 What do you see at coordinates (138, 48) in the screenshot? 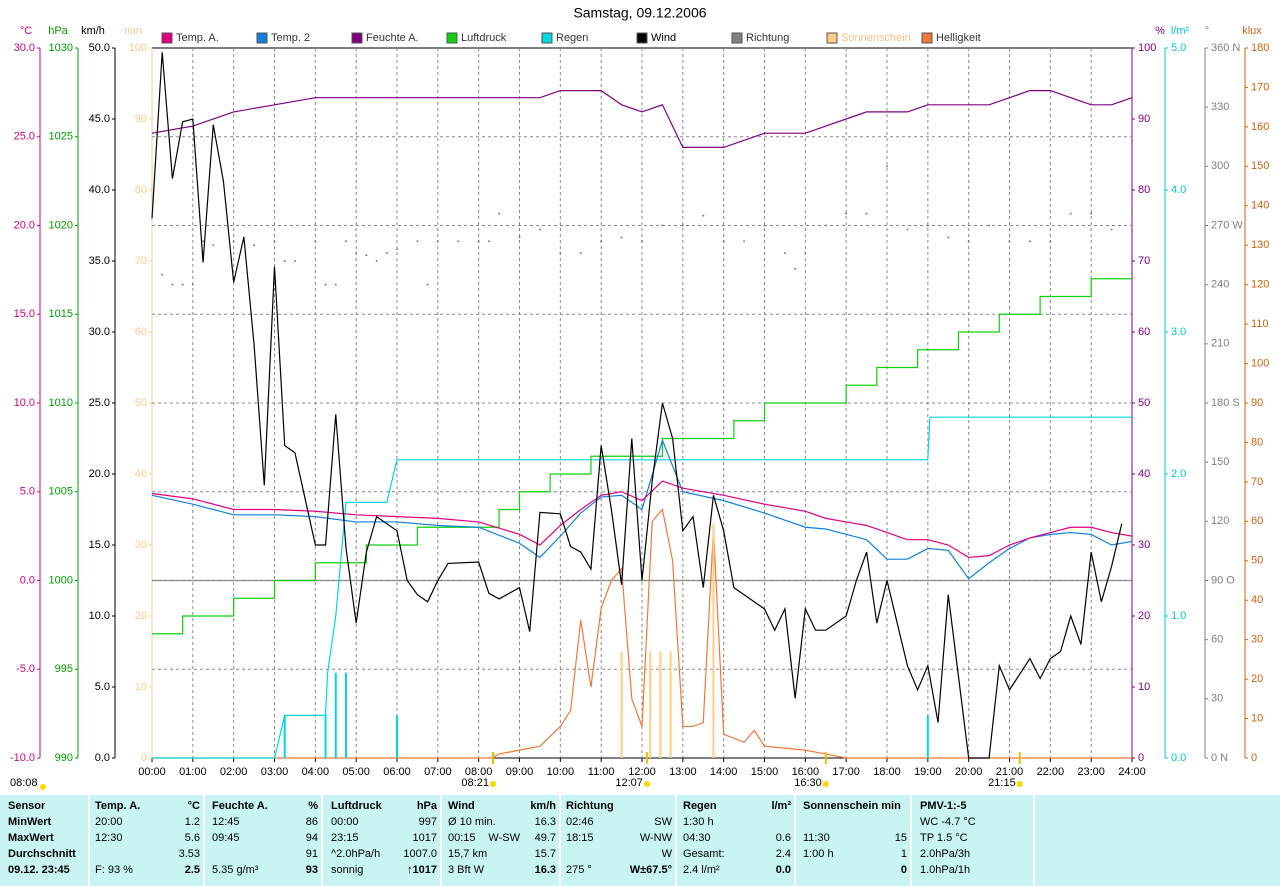
I see `y-tick-label: 100` at bounding box center [138, 48].